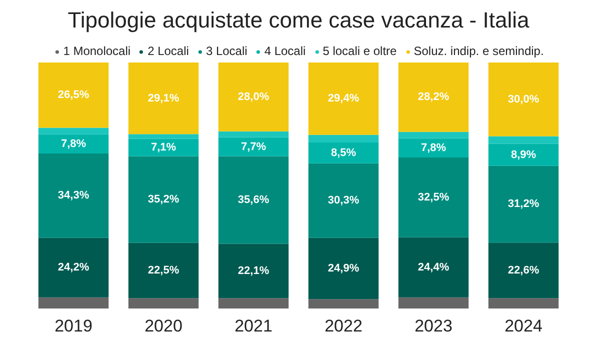  Describe the element at coordinates (479, 51) in the screenshot. I see `legend-label: Soluz. indip. e semindip.` at that location.